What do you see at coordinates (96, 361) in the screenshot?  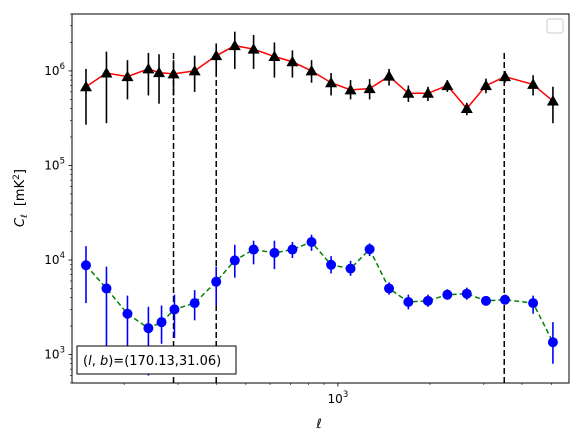 I see `annotation-mid: ,` at bounding box center [96, 361].